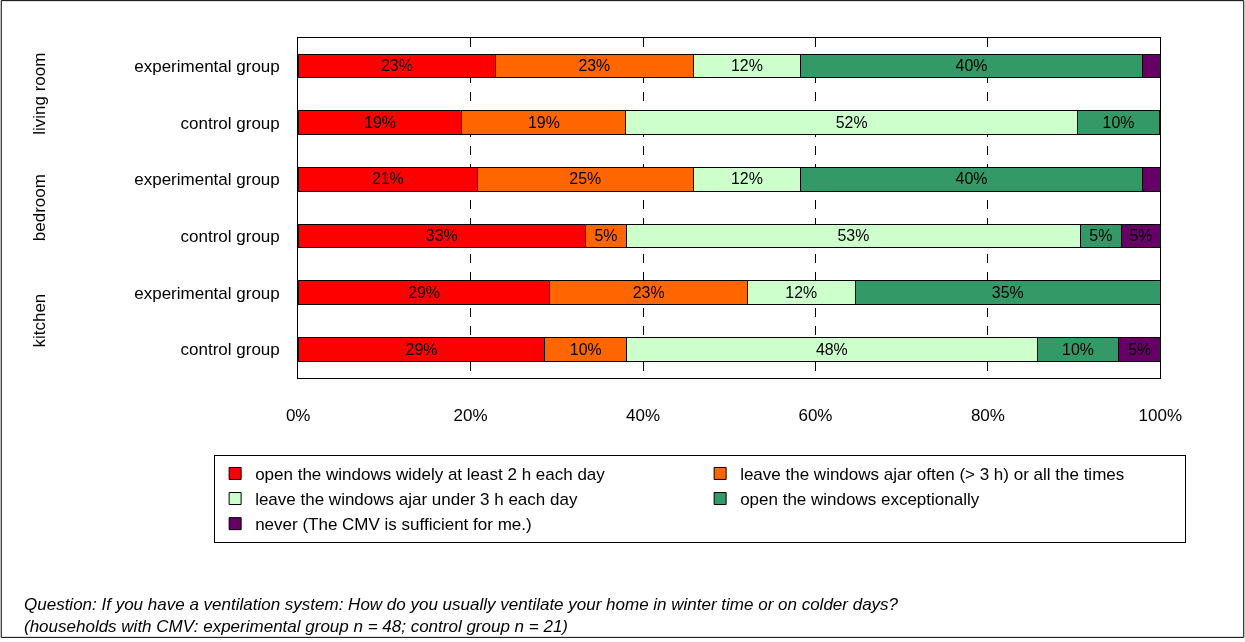  I want to click on data-label: 33%, so click(441, 236).